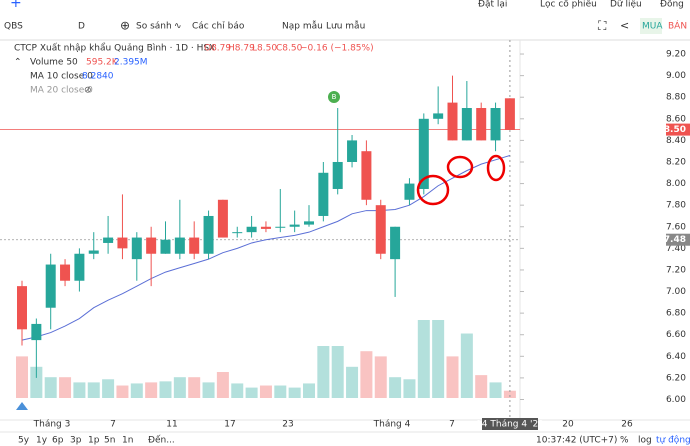 Image resolution: width=690 pixels, height=446 pixels. What do you see at coordinates (676, 357) in the screenshot?
I see `y-tick-label: 6.40` at bounding box center [676, 357].